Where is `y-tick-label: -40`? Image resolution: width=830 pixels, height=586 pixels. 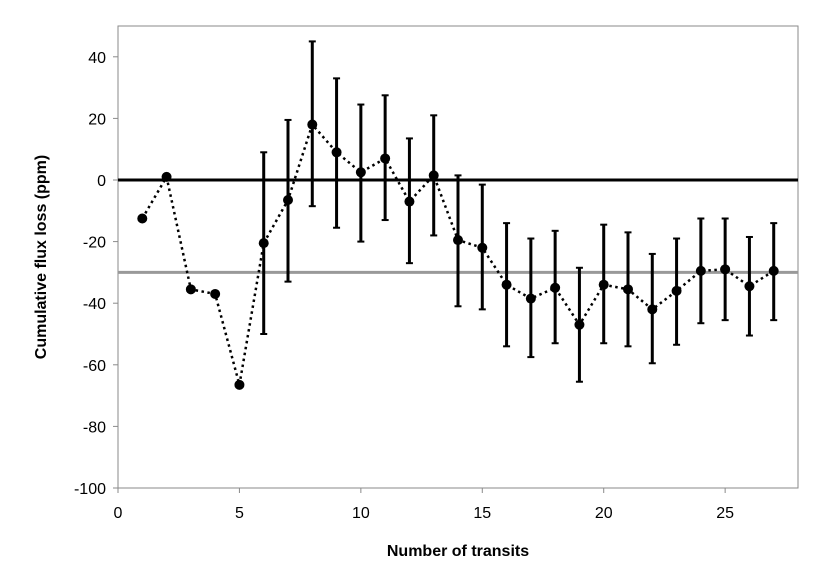
y-tick-label: -40 is located at coordinates (94, 304).